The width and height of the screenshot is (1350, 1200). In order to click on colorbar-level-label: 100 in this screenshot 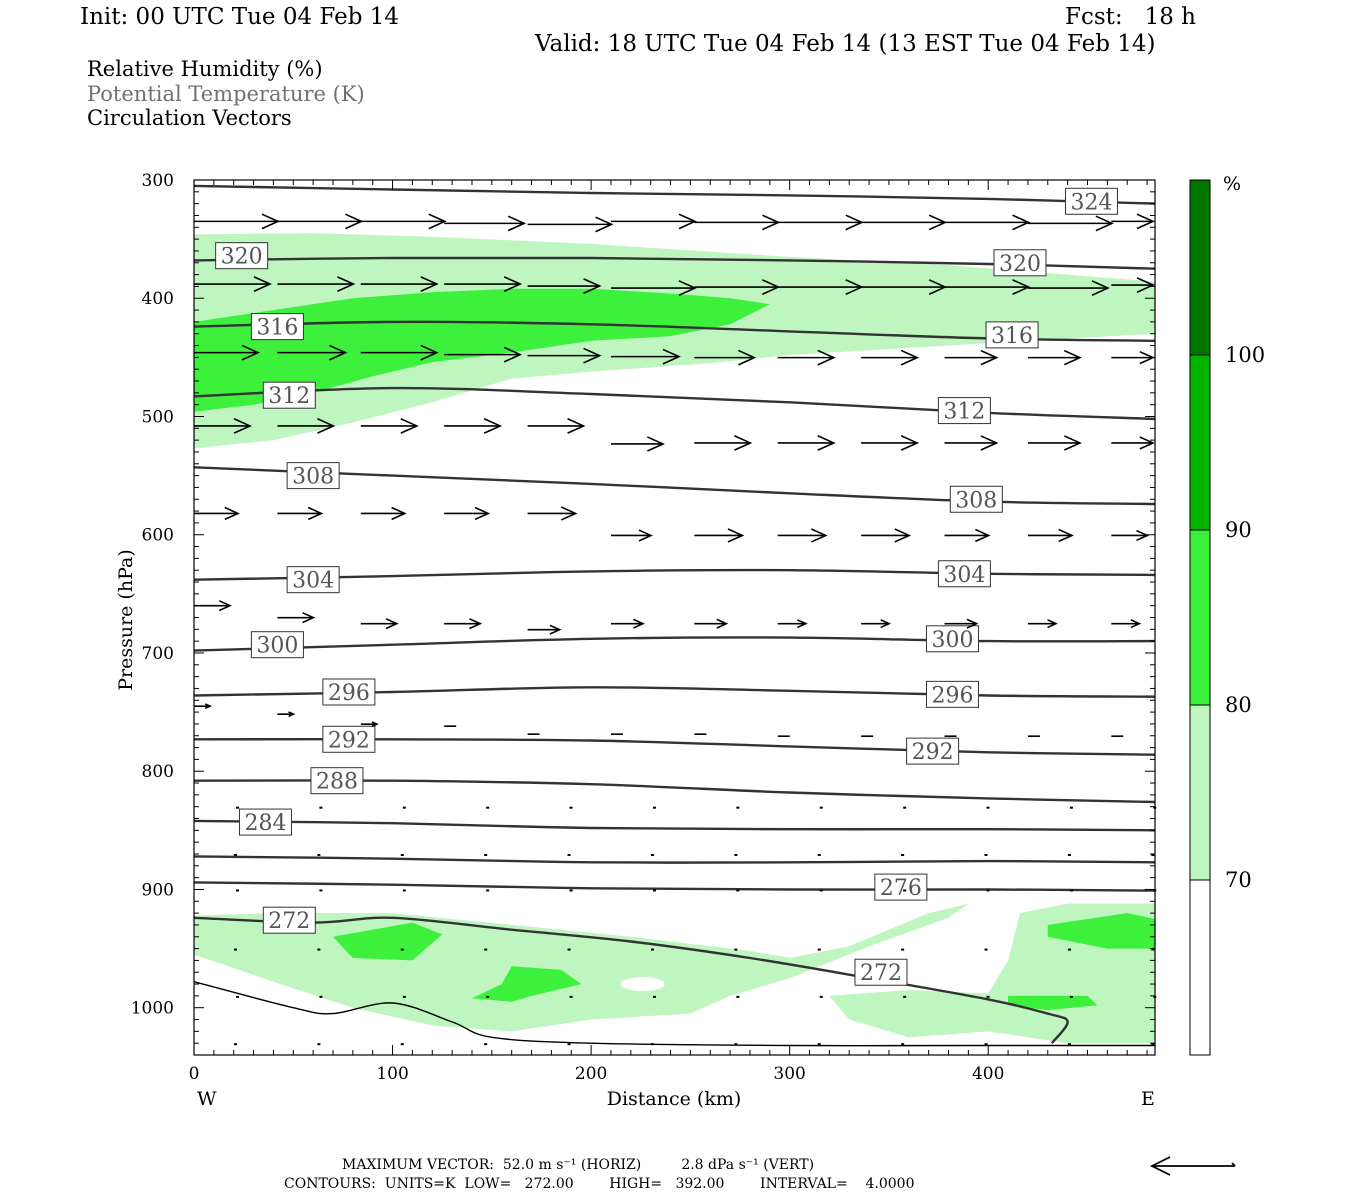, I will do `click(1245, 355)`.